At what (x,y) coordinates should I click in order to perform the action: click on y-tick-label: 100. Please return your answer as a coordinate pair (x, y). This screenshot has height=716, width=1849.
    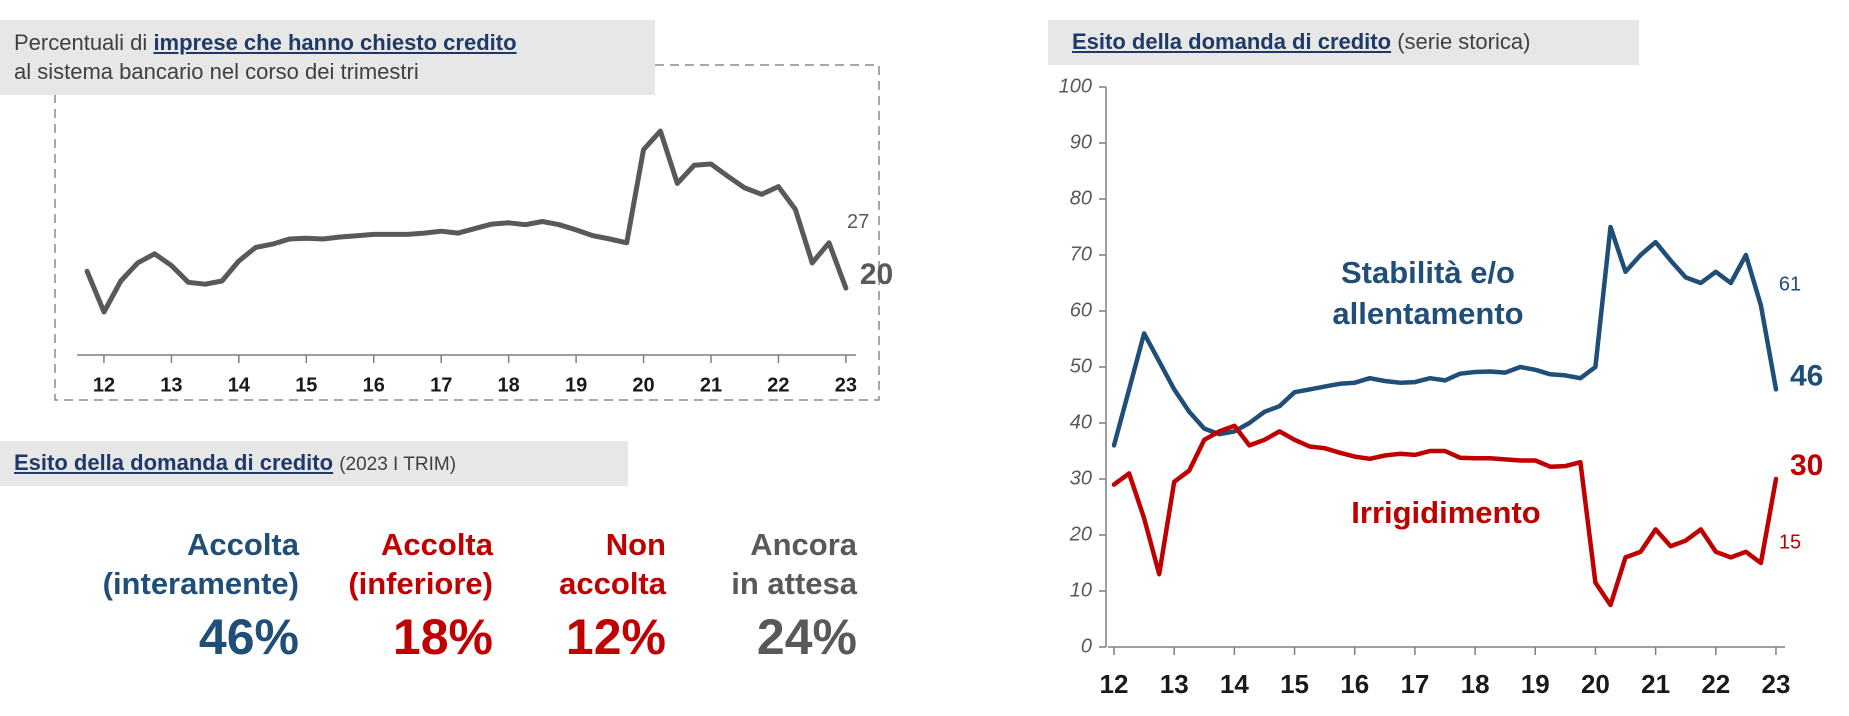
    Looking at the image, I should click on (1075, 86).